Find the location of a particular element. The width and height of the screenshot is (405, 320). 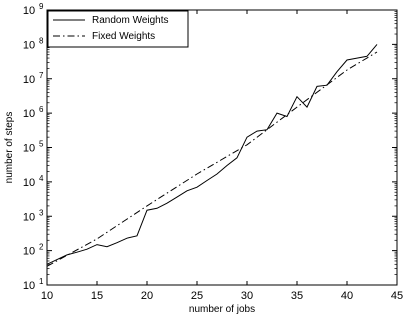

legend-label-fixed-weights: Fixed Weights is located at coordinates (123, 36).